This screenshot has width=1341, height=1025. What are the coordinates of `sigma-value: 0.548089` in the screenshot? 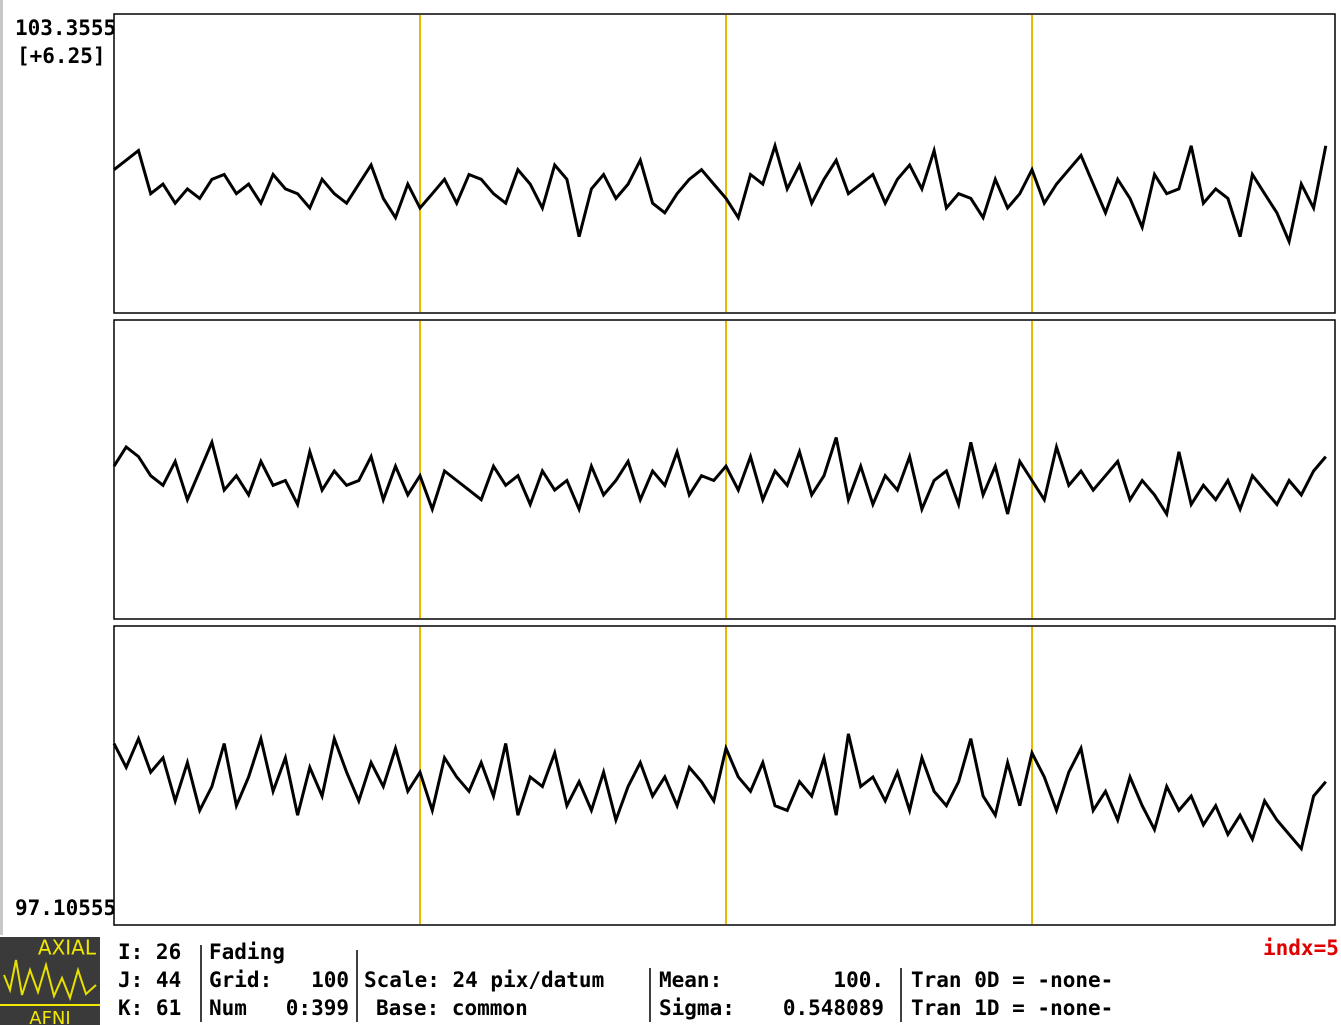 It's located at (833, 1008).